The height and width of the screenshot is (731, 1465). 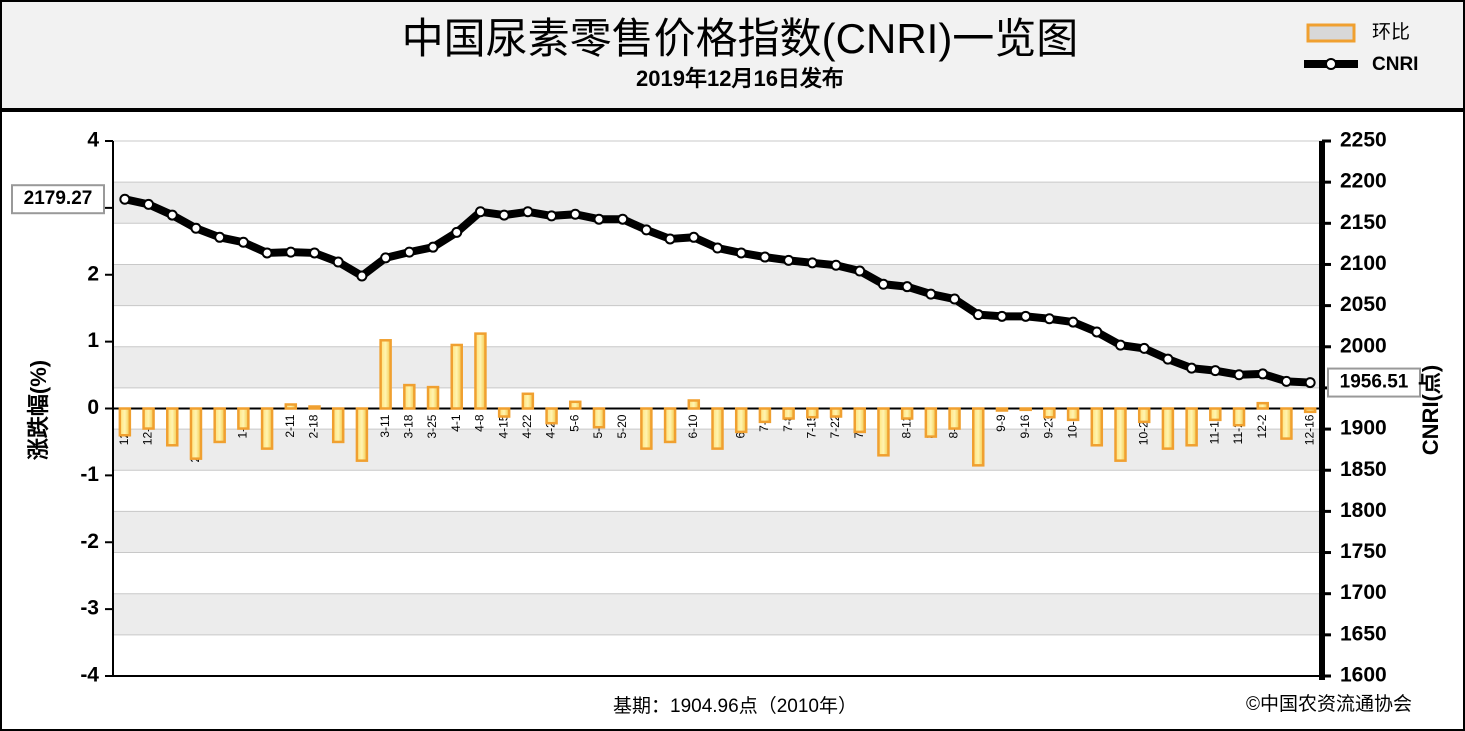 What do you see at coordinates (1363, 263) in the screenshot?
I see `y2-tick-label: 2100` at bounding box center [1363, 263].